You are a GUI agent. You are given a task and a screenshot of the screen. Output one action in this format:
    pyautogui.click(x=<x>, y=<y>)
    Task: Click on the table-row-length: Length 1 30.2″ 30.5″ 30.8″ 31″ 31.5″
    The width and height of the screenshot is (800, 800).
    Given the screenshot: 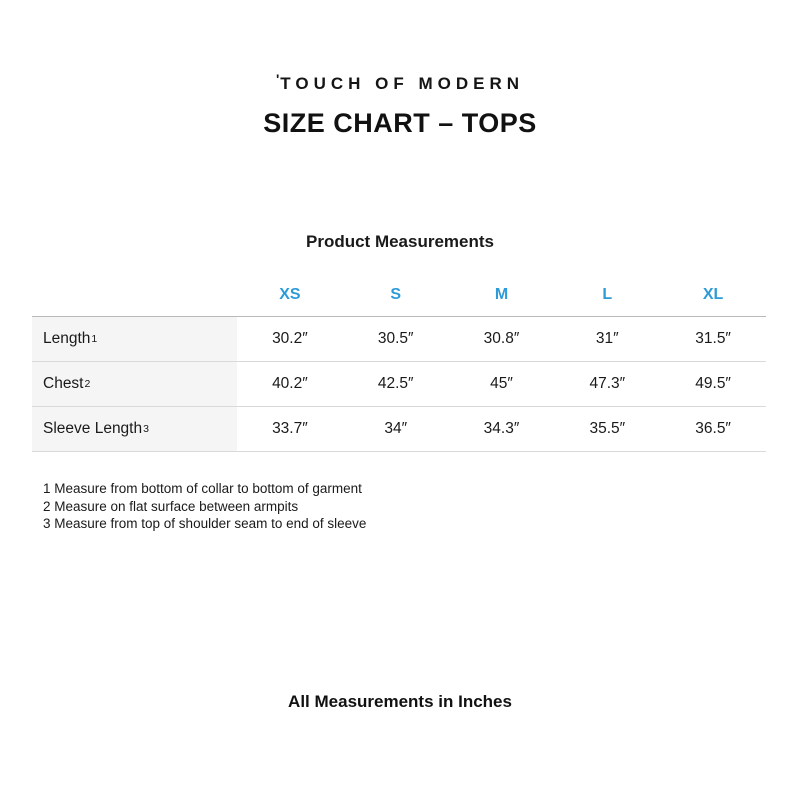 What is the action you would take?
    pyautogui.click(x=399, y=339)
    